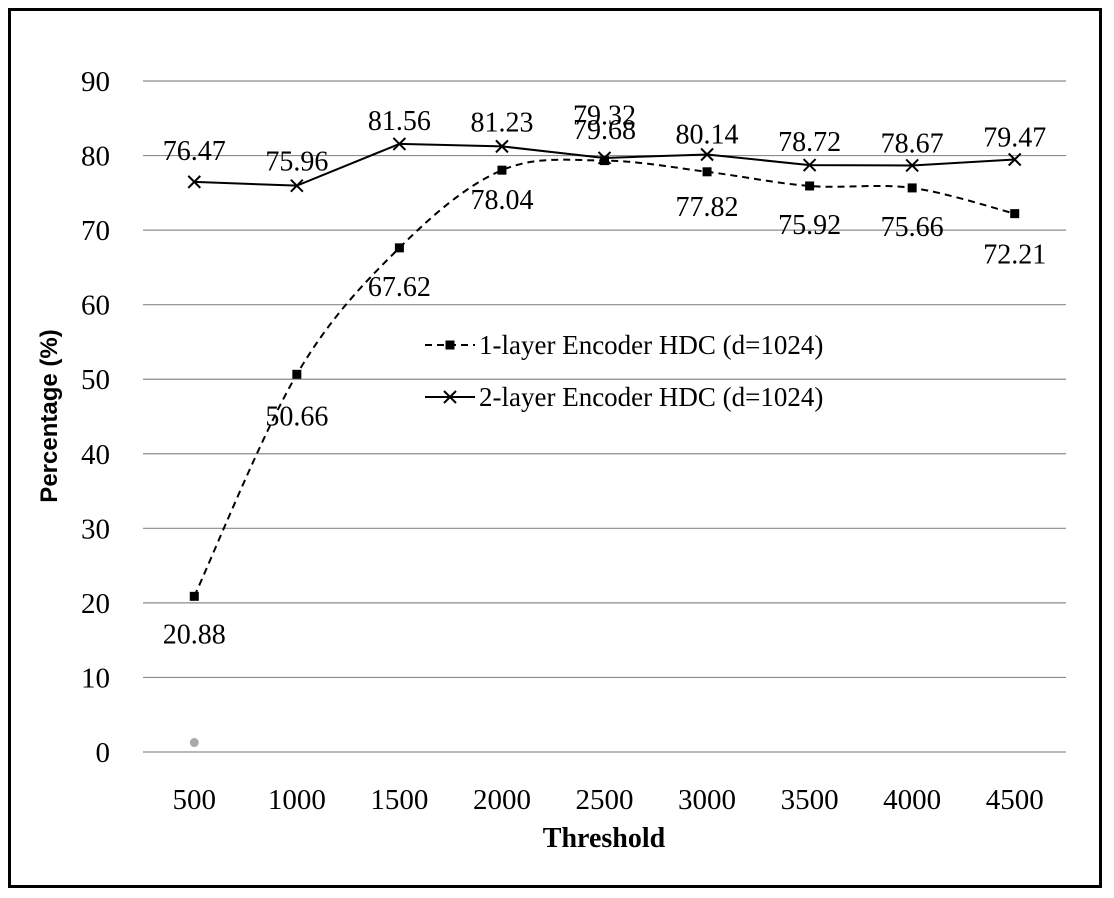 This screenshot has height=898, width=1114. What do you see at coordinates (912, 143) in the screenshot?
I see `data-label: 78.67` at bounding box center [912, 143].